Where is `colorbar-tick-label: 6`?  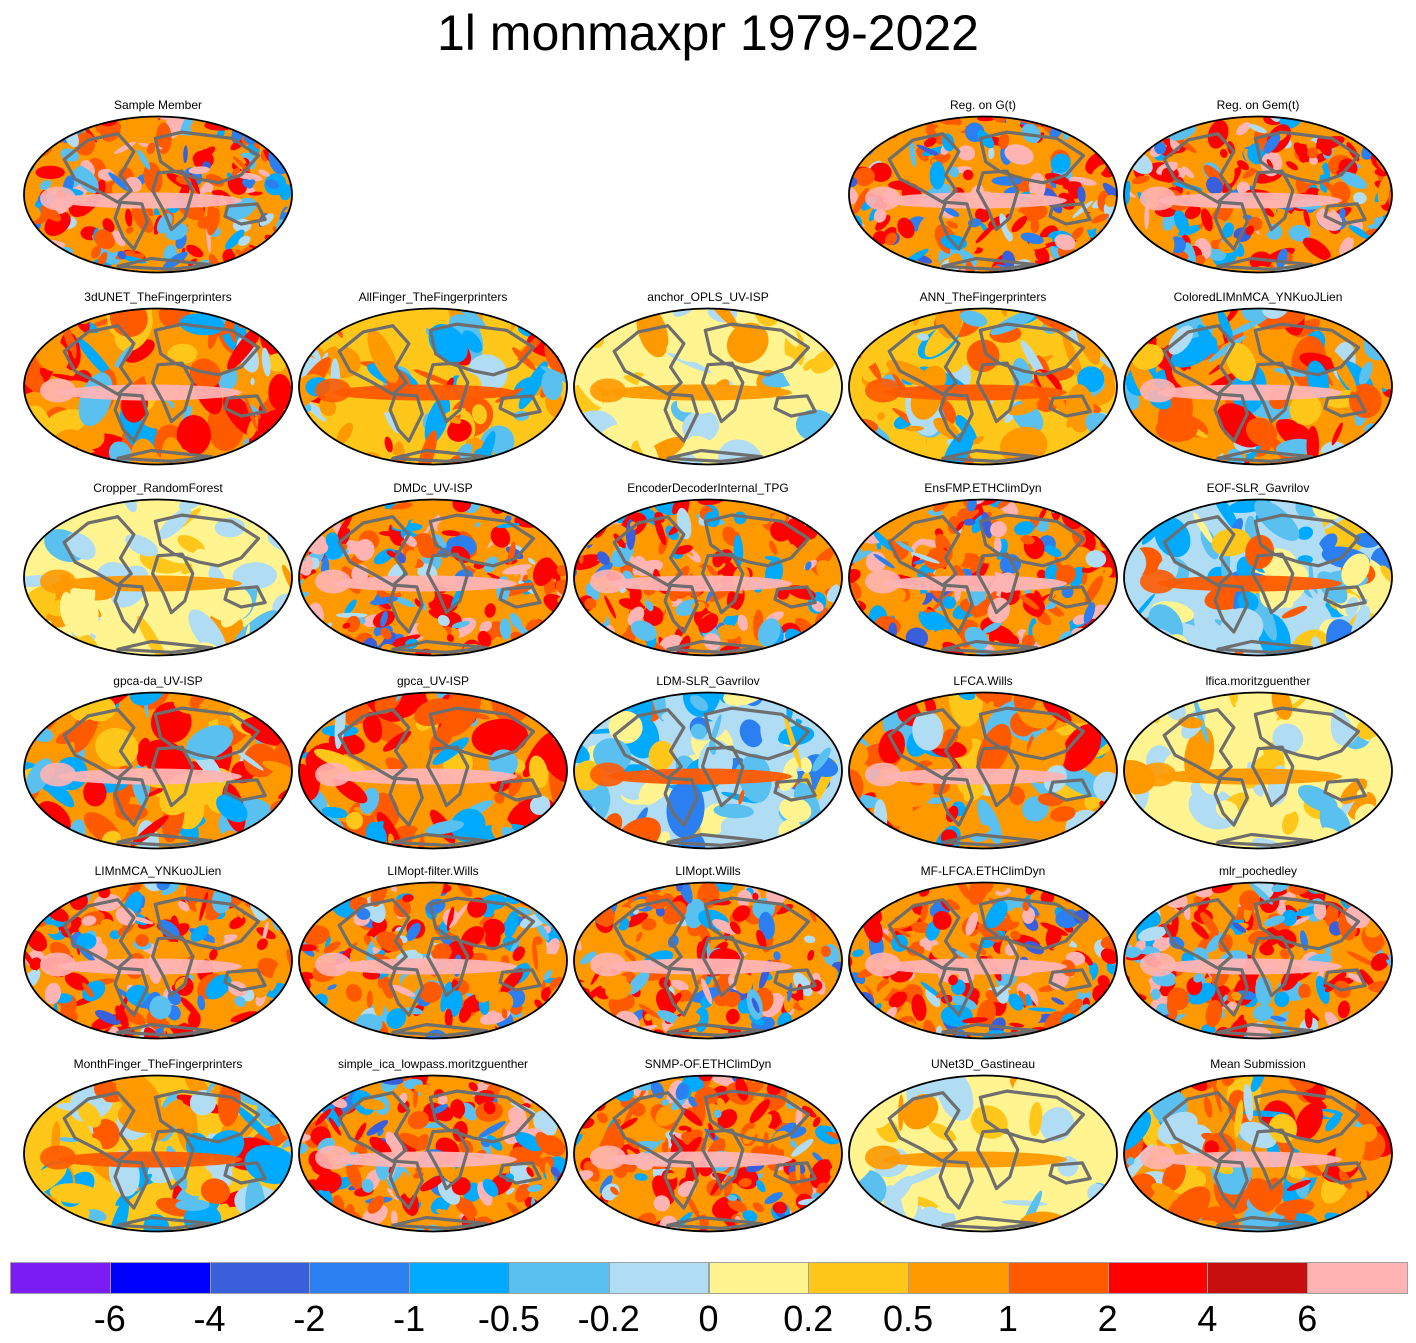 colorbar-tick-label: 6 is located at coordinates (1307, 1318).